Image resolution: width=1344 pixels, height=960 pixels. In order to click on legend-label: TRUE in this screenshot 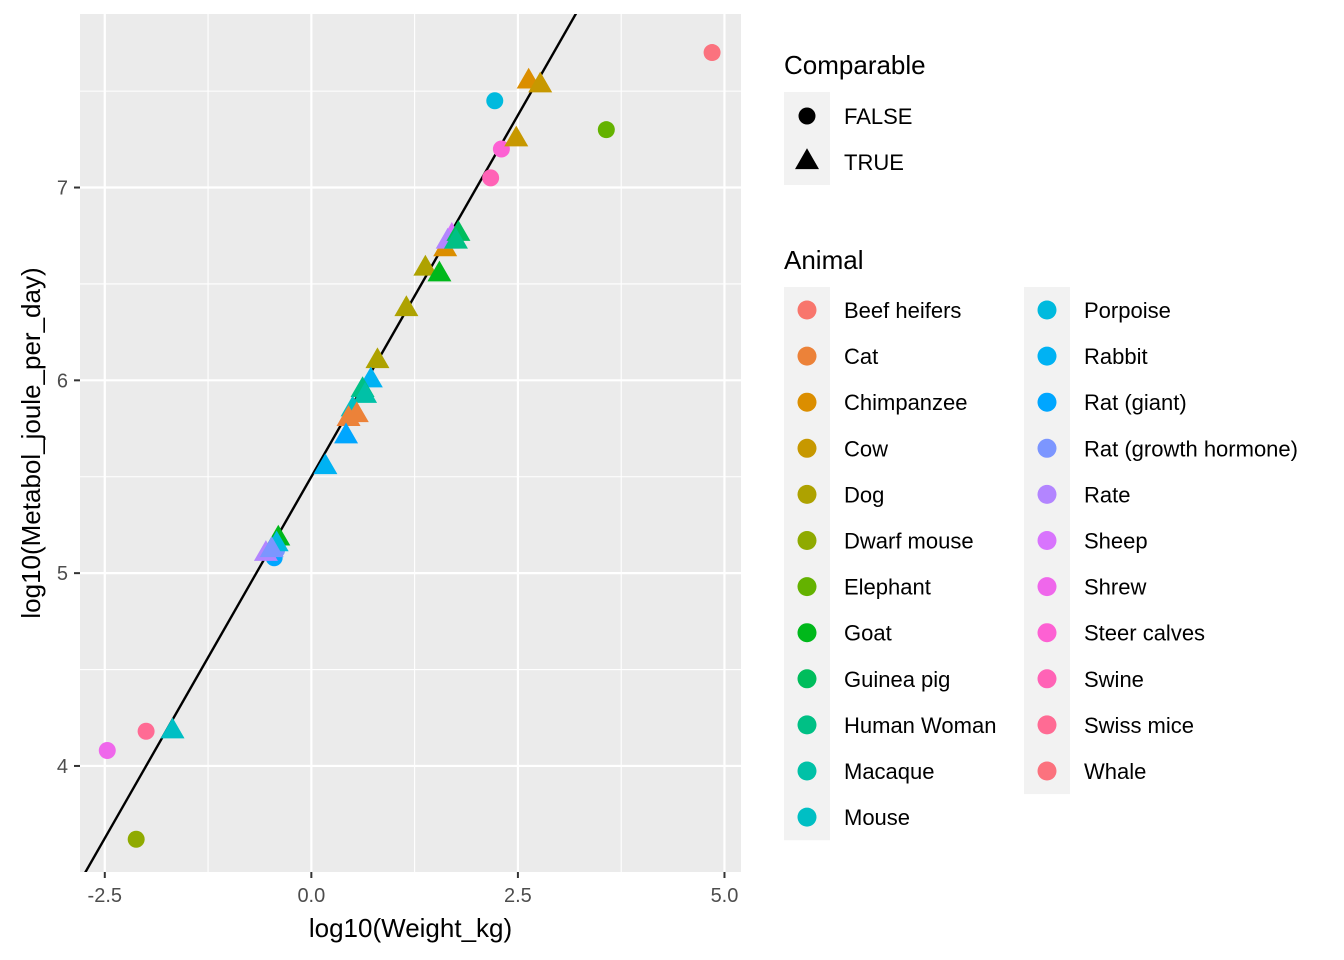, I will do `click(874, 162)`.